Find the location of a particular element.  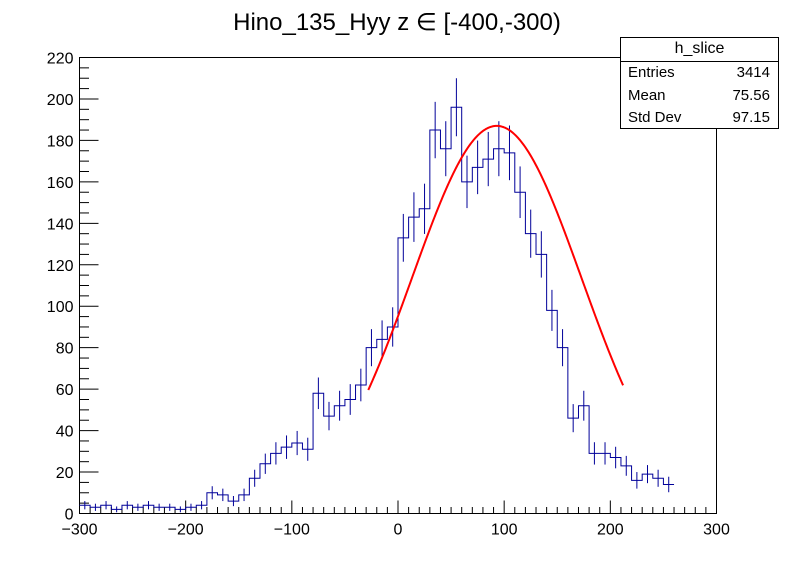

stats-value: 97.15 is located at coordinates (751, 117).